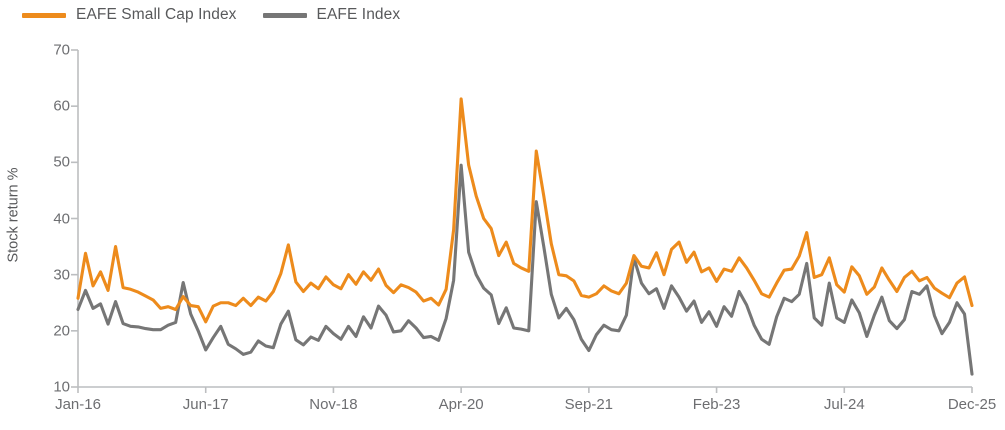 This screenshot has width=1005, height=430. I want to click on y-axis-ticks: 10 20 30 40 50 60 70, so click(39, 215).